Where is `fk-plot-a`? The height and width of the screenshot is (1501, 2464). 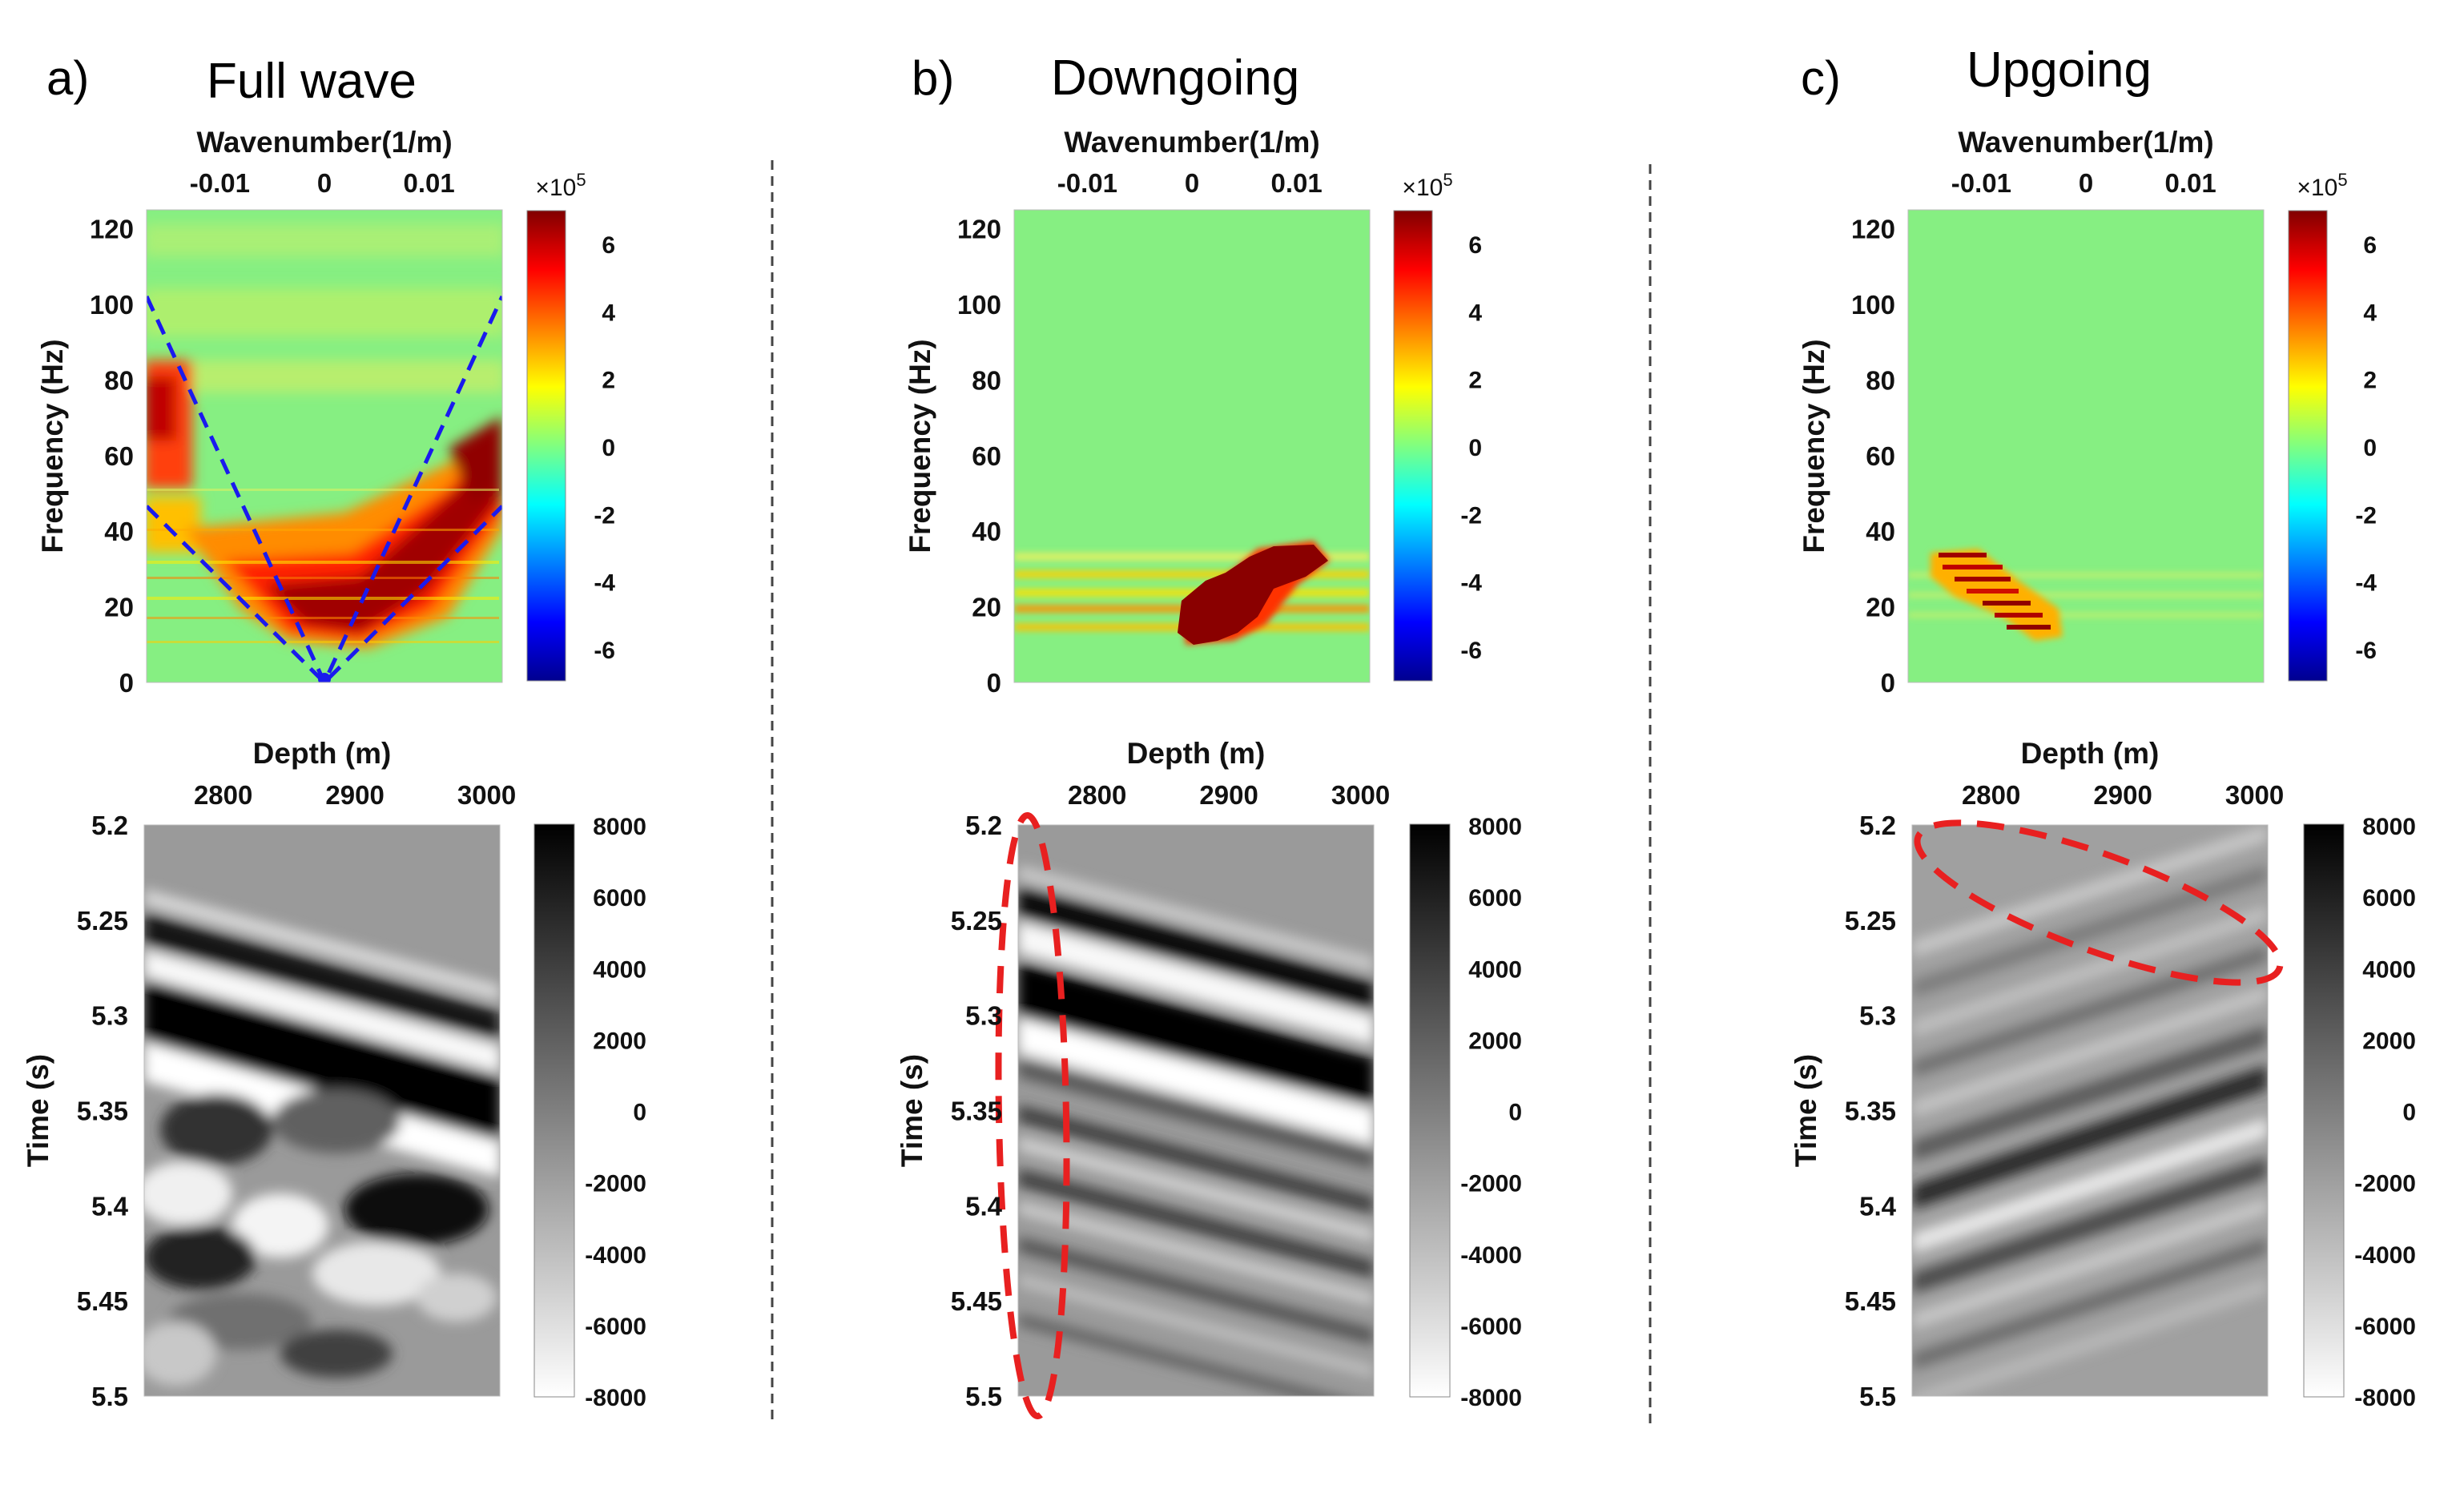 fk-plot-a is located at coordinates (324, 446).